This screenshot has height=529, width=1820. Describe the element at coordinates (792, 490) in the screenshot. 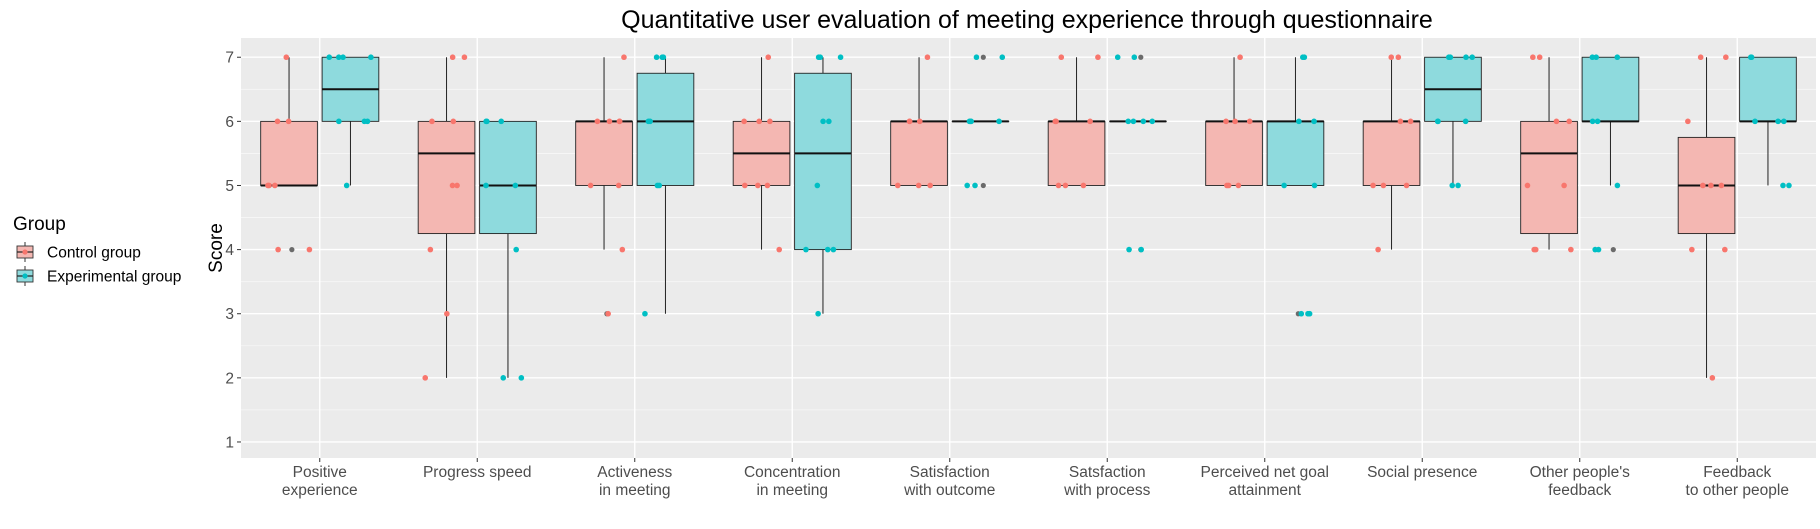

I see `x-tick-label: in meeting` at that location.